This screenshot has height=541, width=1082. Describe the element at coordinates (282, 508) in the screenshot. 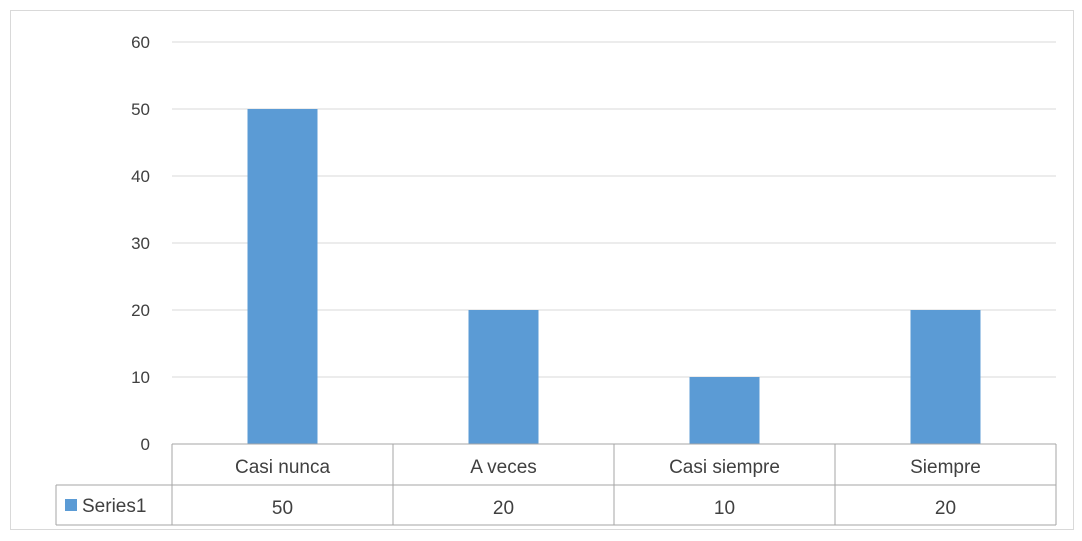

I see `data-table-value: 50` at that location.